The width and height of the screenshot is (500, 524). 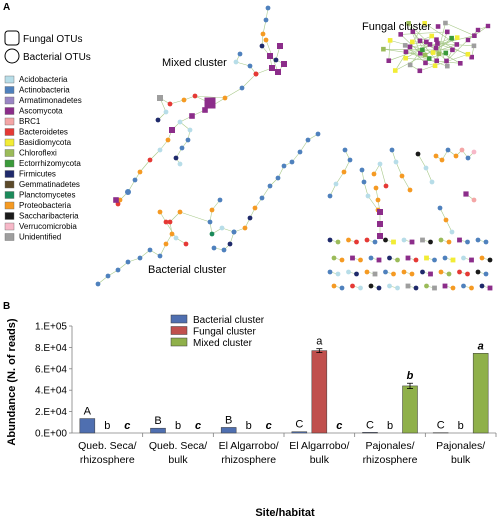 What do you see at coordinates (7, 7) in the screenshot?
I see `panel-a-letter: A` at bounding box center [7, 7].